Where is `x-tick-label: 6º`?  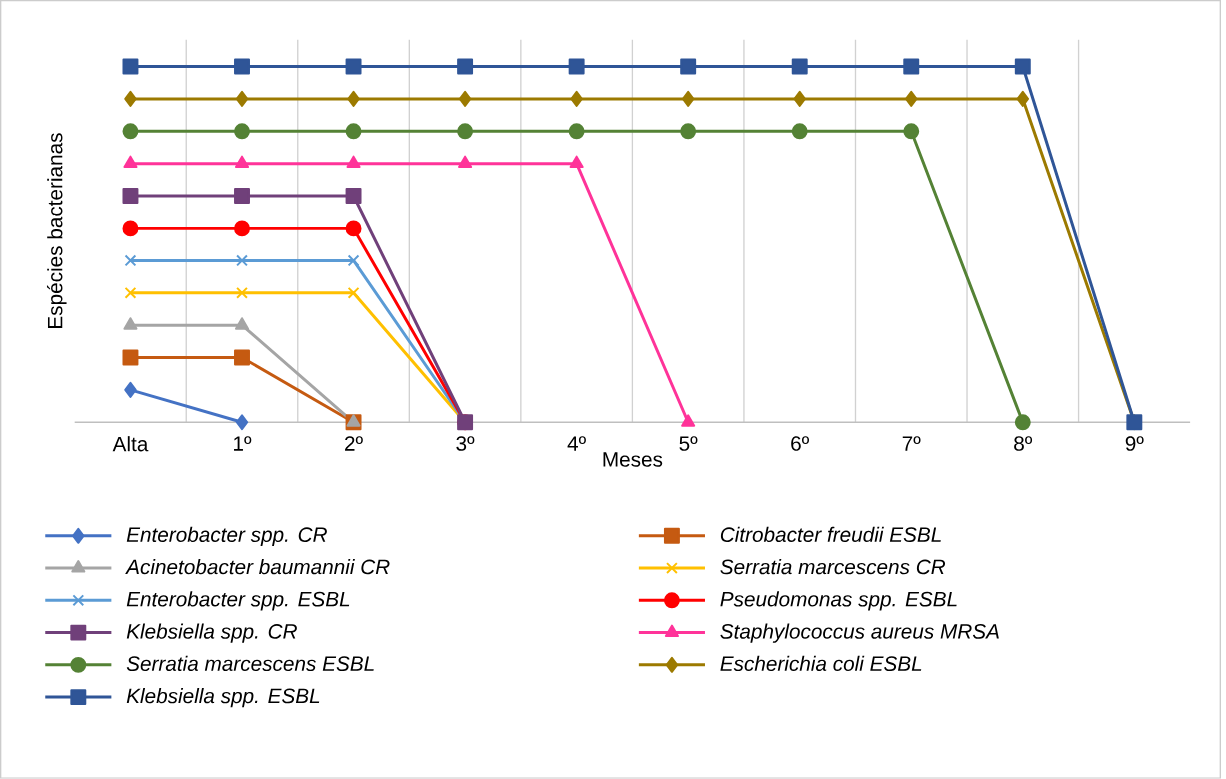 x-tick-label: 6º is located at coordinates (800, 443).